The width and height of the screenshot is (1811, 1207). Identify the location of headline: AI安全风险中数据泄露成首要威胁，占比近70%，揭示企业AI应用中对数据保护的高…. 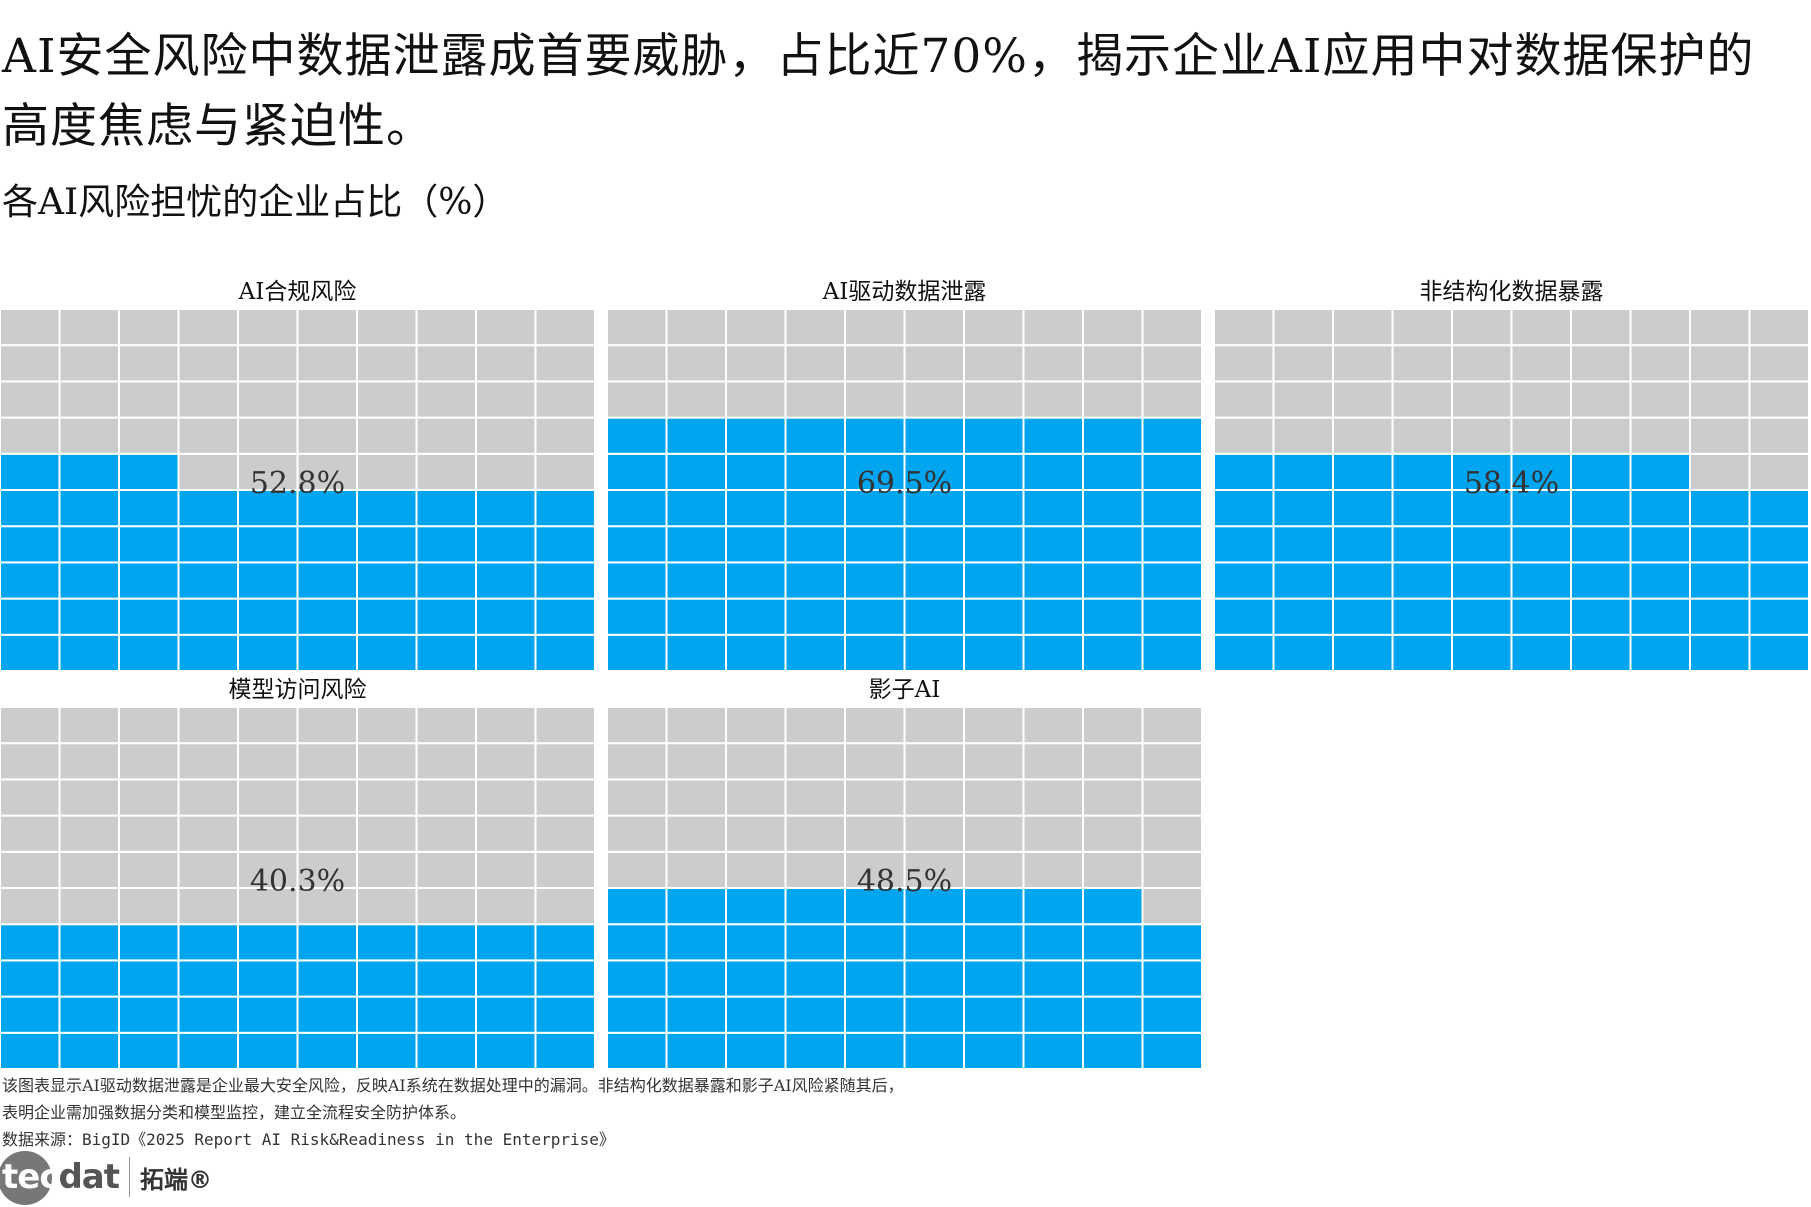
(878, 91).